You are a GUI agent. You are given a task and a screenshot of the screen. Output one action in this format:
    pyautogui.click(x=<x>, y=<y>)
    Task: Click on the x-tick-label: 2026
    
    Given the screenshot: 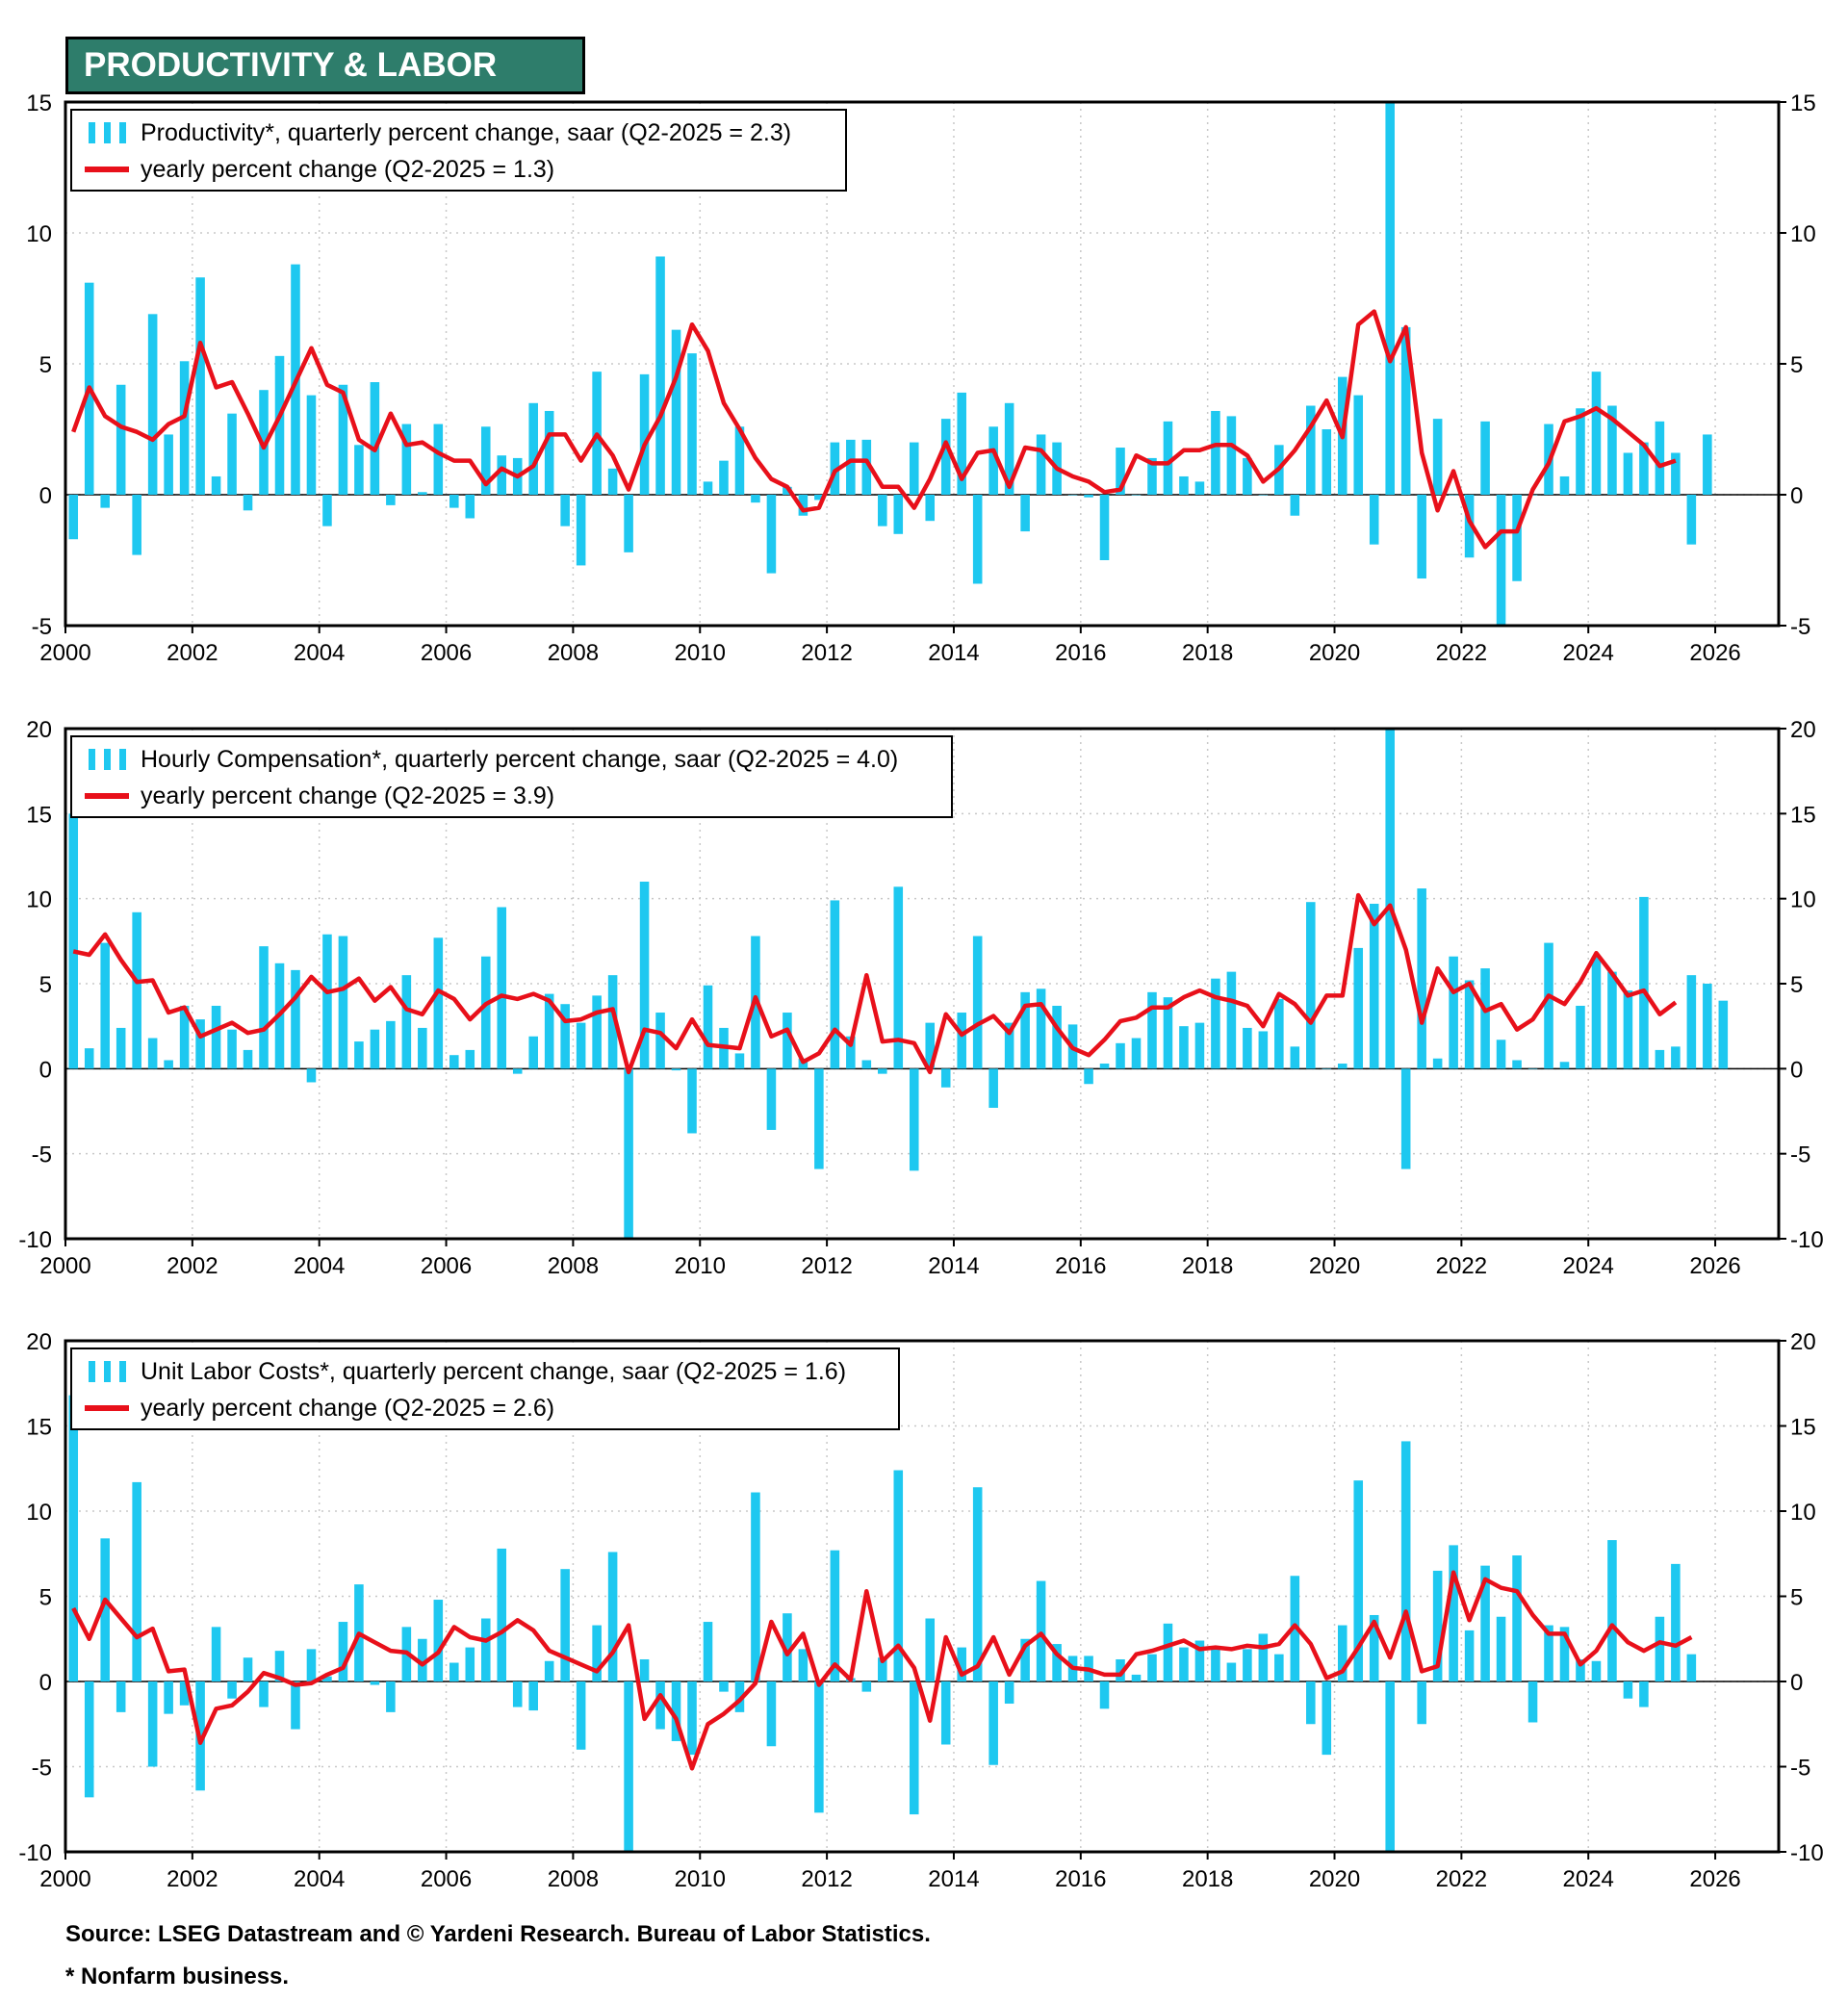 What is the action you would take?
    pyautogui.click(x=1714, y=1879)
    